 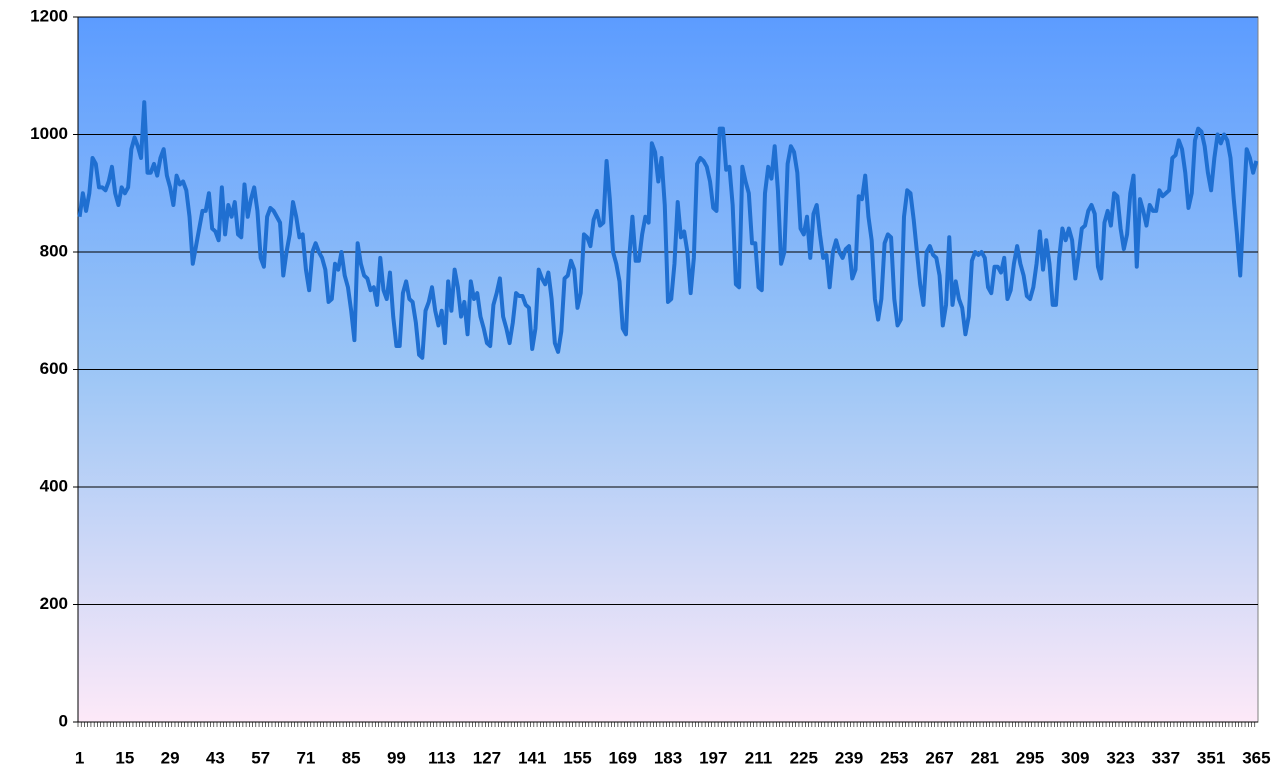 I want to click on y-tick-label: 600, so click(x=54, y=368).